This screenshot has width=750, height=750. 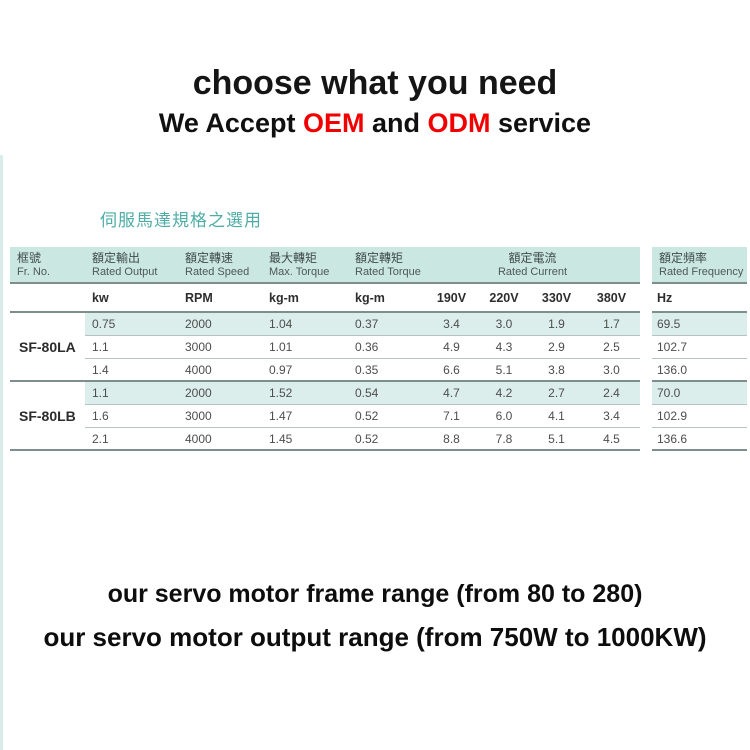 What do you see at coordinates (541, 123) in the screenshot?
I see `subtitle-text: service` at bounding box center [541, 123].